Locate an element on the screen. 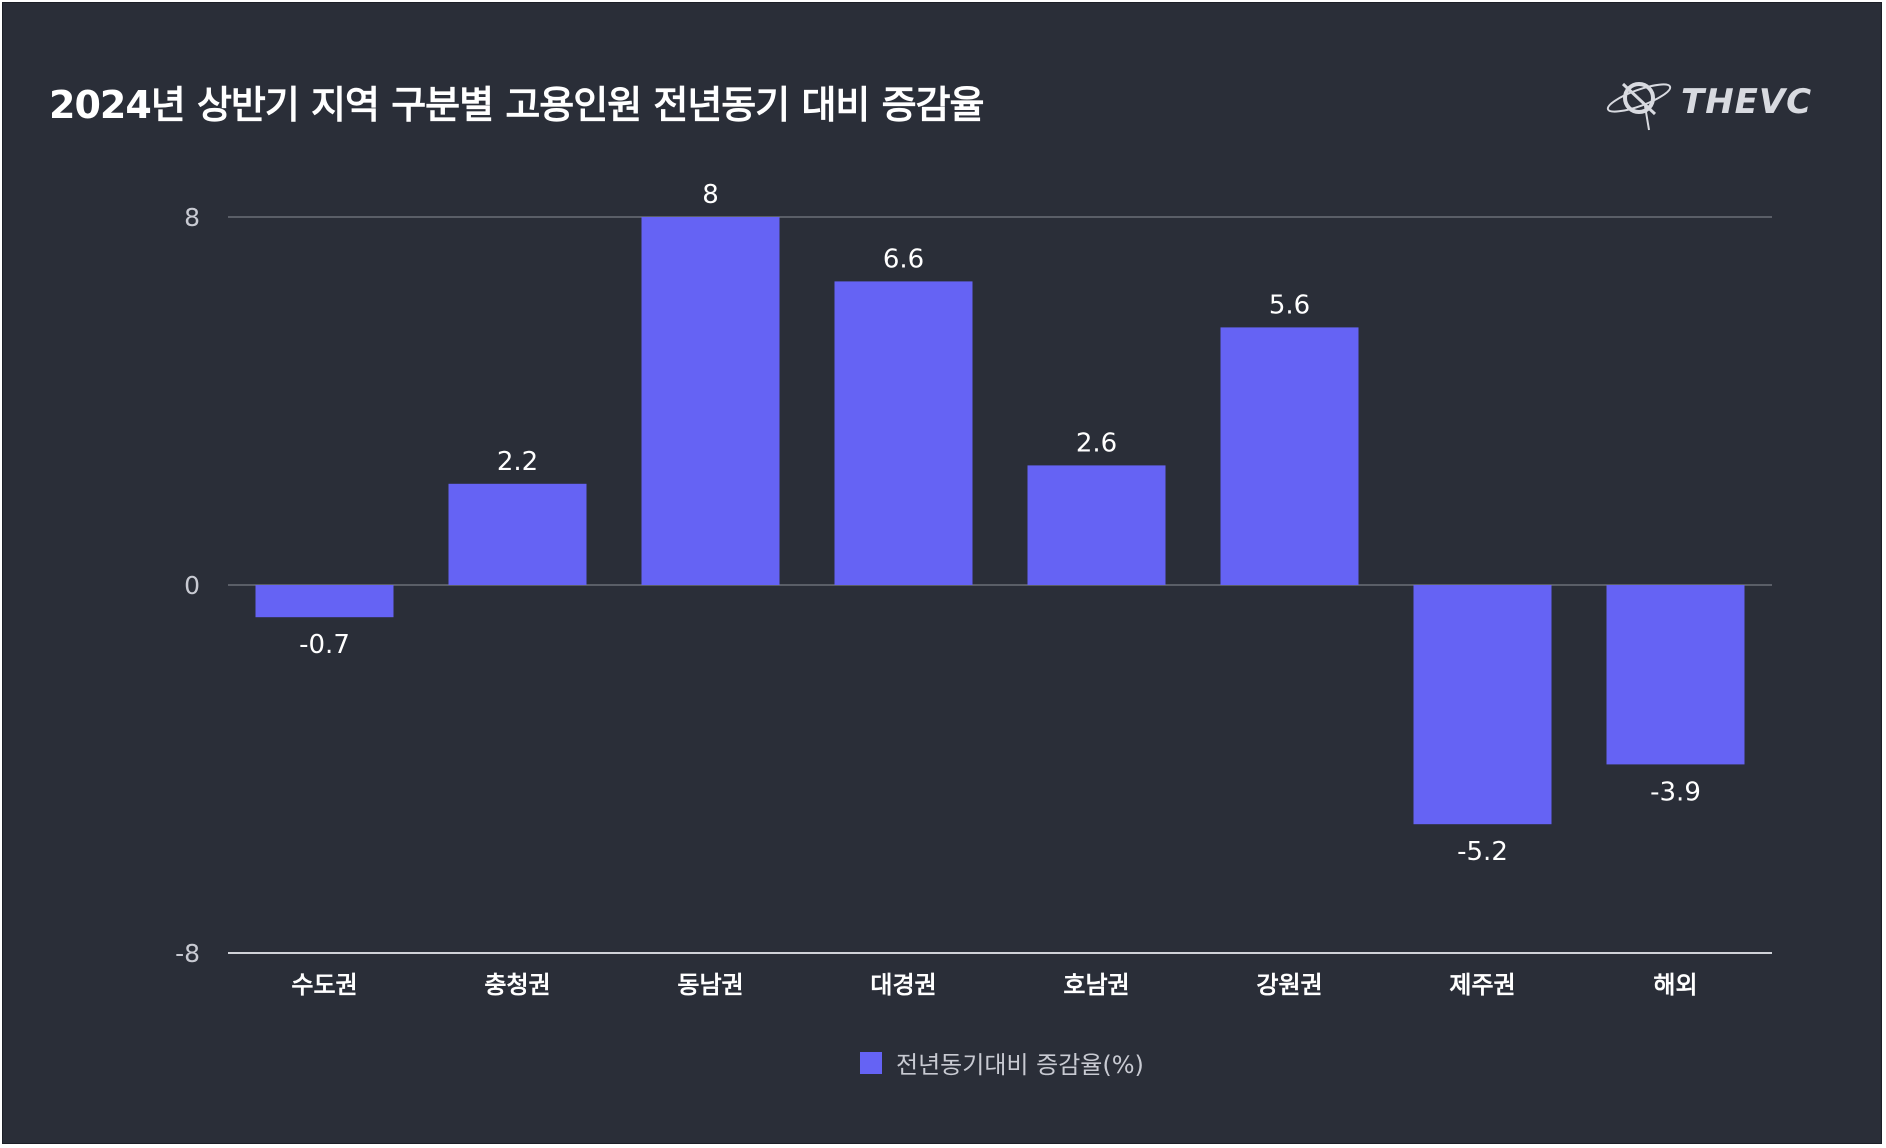 The image size is (1886, 1148). x-category-label: 대경권 is located at coordinates (903, 985).